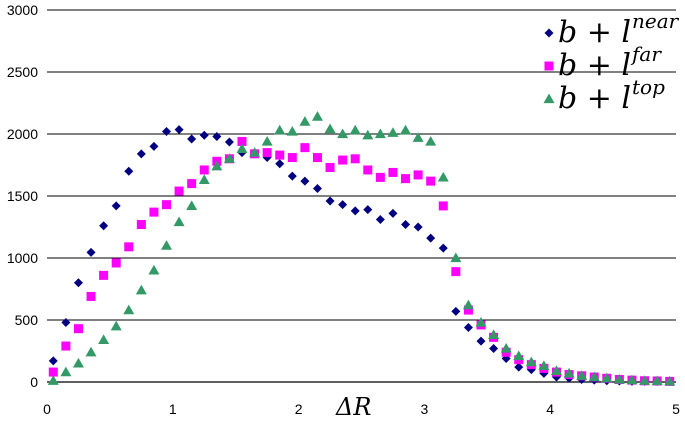  What do you see at coordinates (425, 409) in the screenshot?
I see `x-tick-label: 3` at bounding box center [425, 409].